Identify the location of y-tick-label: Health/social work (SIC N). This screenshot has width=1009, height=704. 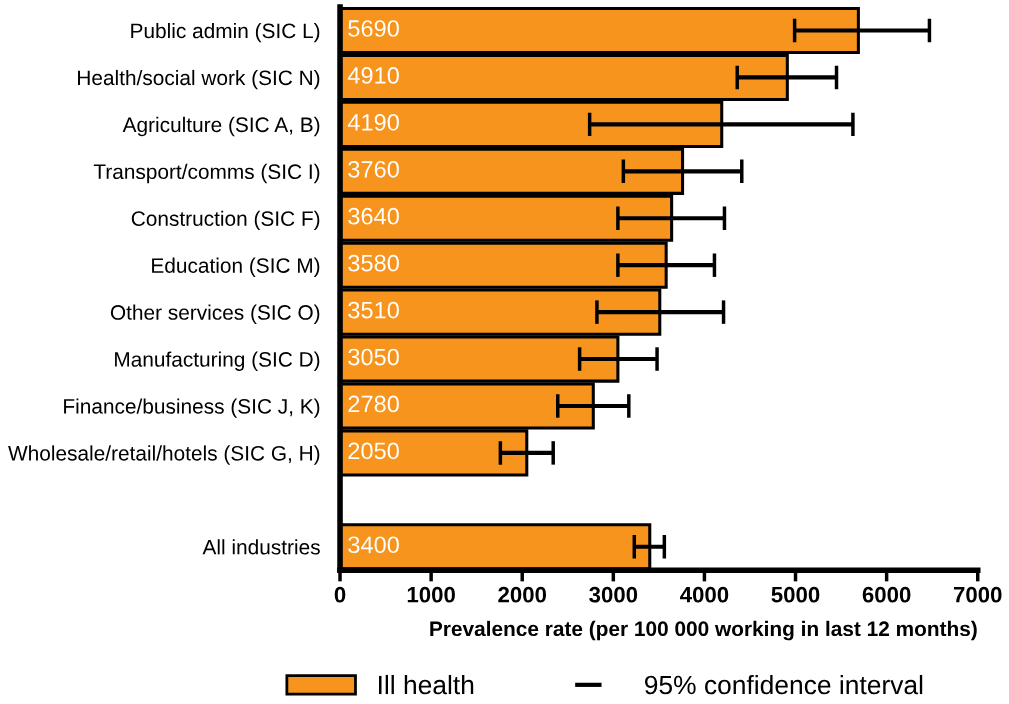
(199, 79).